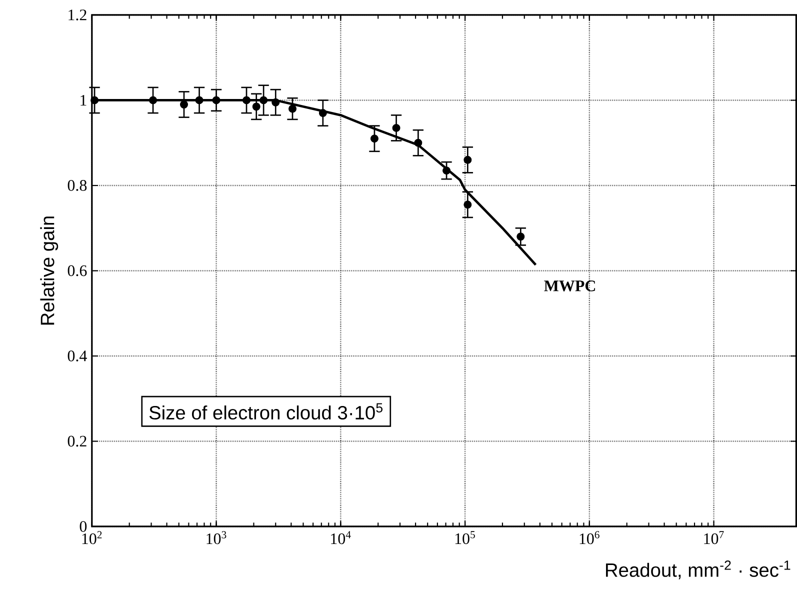 The image size is (797, 593). What do you see at coordinates (570, 286) in the screenshot?
I see `annotation: MWPC` at bounding box center [570, 286].